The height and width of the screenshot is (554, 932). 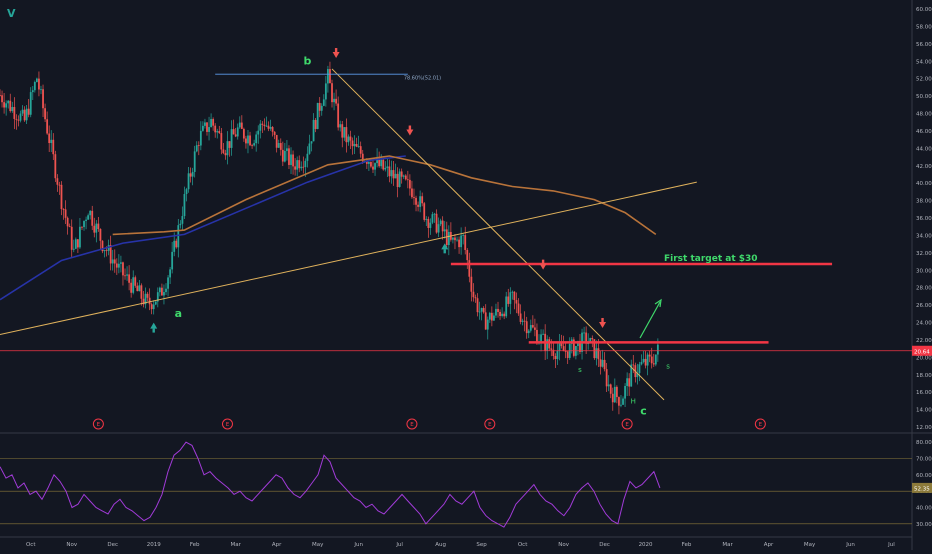 I want to click on rsi-value-label: 52.35, so click(x=922, y=489).